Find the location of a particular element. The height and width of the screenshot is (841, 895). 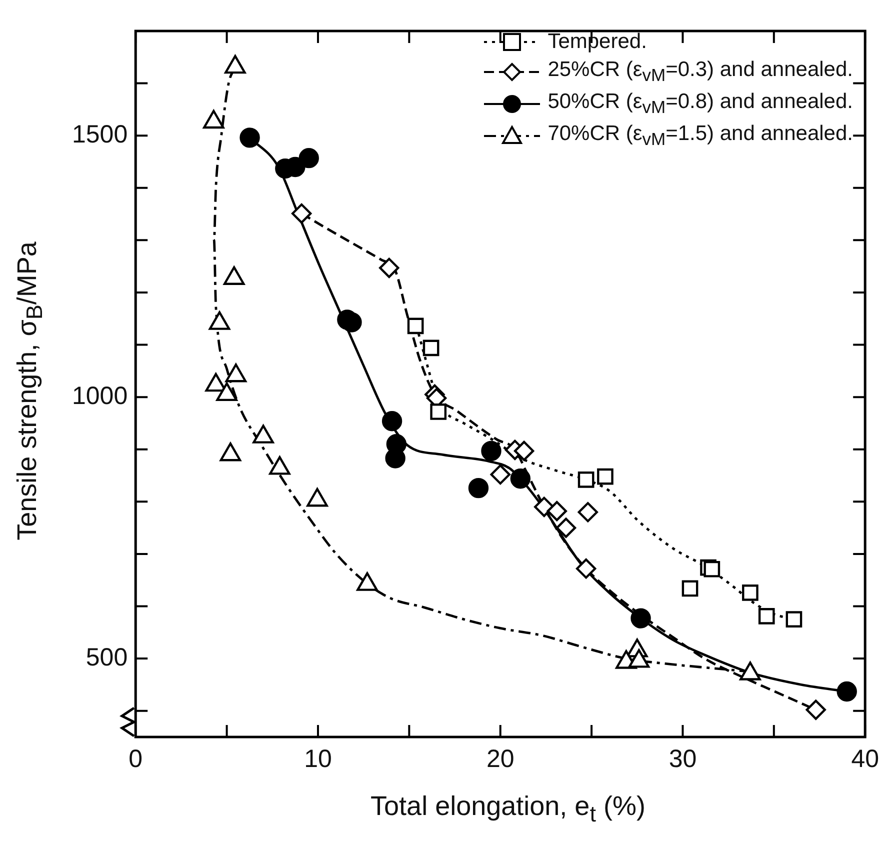

legend-label: 25%CR (ε$_{vM}$=0.3) and annealed. is located at coordinates (700, 72).